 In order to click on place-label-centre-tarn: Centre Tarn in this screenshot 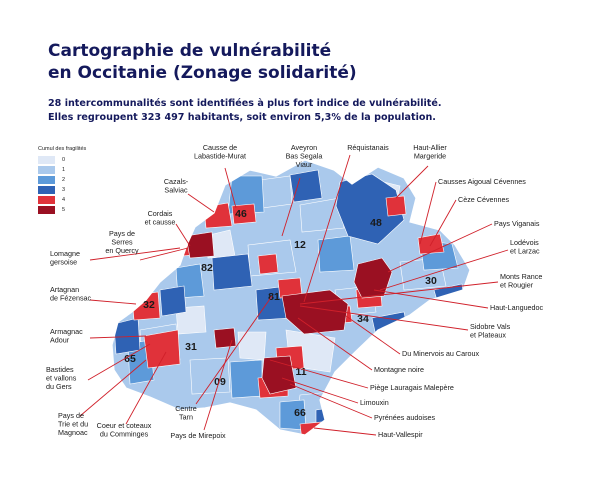, I will do `click(186, 413)`.